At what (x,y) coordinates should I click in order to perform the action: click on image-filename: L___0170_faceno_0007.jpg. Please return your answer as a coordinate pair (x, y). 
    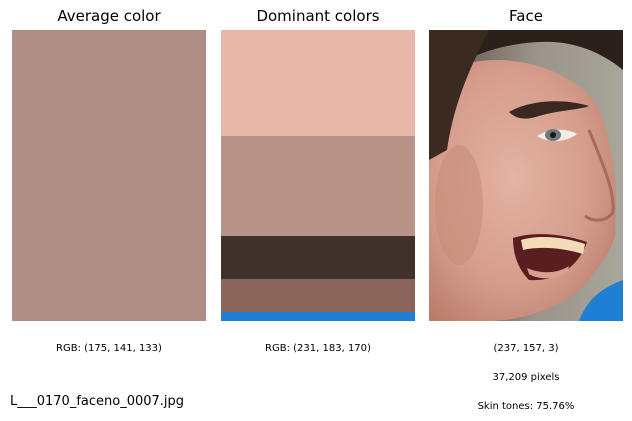
    Looking at the image, I should click on (97, 401).